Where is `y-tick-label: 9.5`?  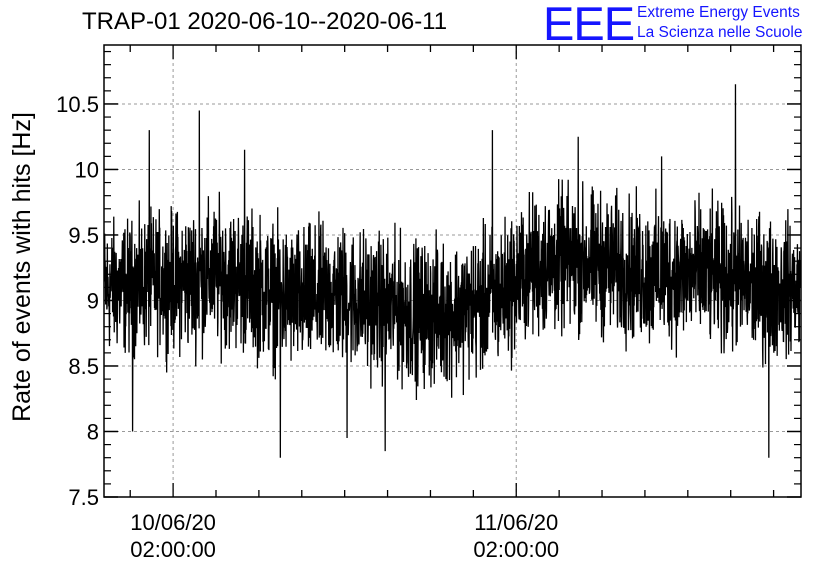 y-tick-label: 9.5 is located at coordinates (83, 235).